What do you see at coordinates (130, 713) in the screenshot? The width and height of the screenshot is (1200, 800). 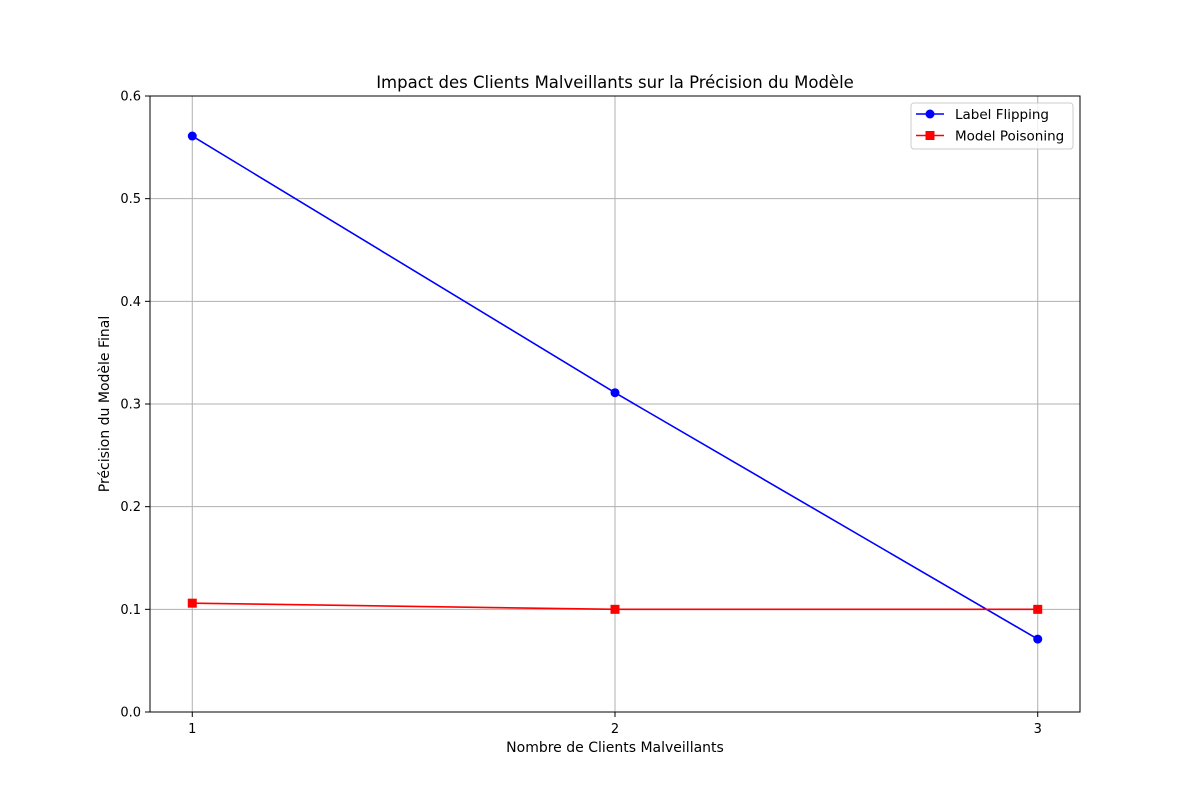 I see `y-tick-label: 0.0` at bounding box center [130, 713].